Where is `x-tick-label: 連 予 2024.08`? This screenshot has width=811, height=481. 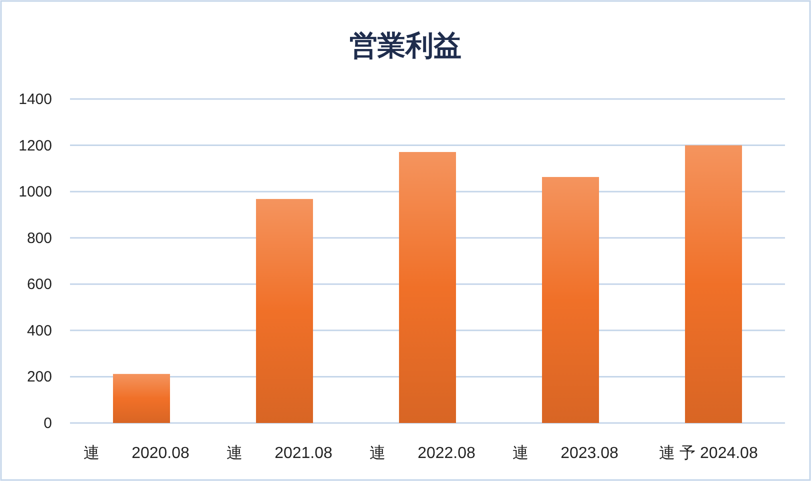
x-tick-label: 連 予 2024.08 is located at coordinates (708, 453).